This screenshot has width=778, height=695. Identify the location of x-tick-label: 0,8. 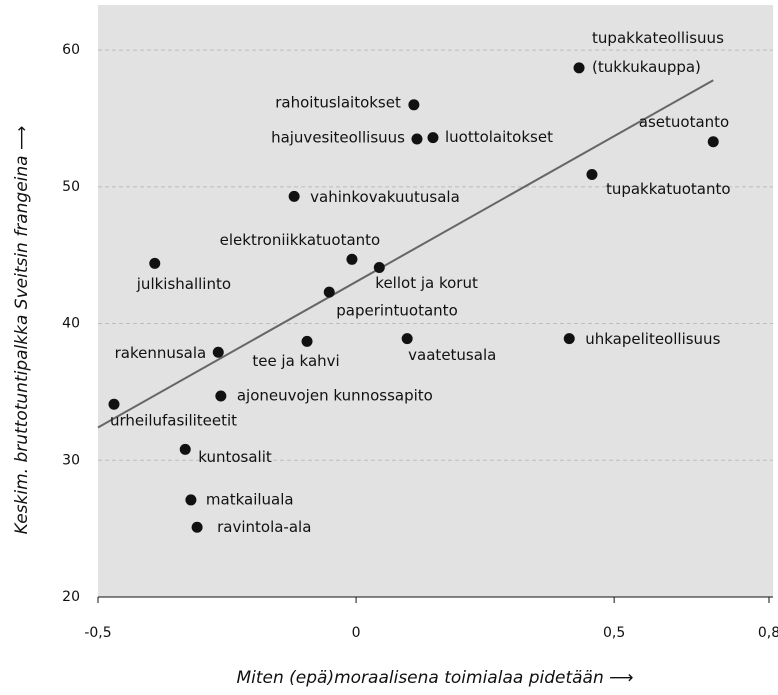
(768, 633).